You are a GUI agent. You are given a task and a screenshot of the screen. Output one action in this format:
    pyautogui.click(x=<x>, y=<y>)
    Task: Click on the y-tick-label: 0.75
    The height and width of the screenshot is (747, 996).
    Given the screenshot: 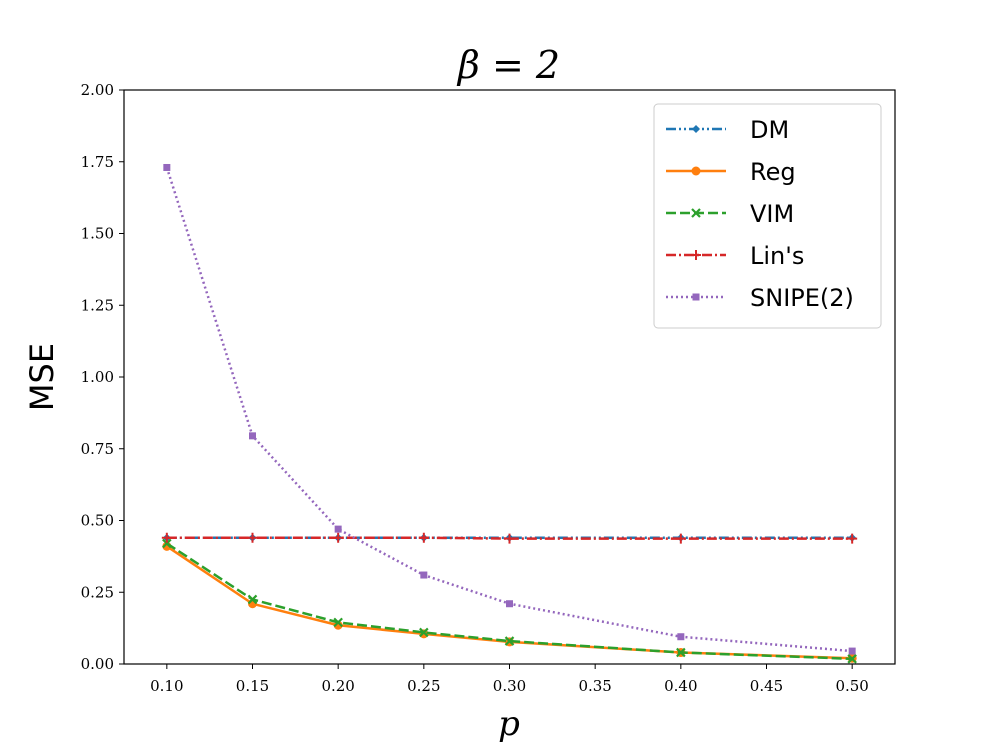 What is the action you would take?
    pyautogui.click(x=97, y=449)
    